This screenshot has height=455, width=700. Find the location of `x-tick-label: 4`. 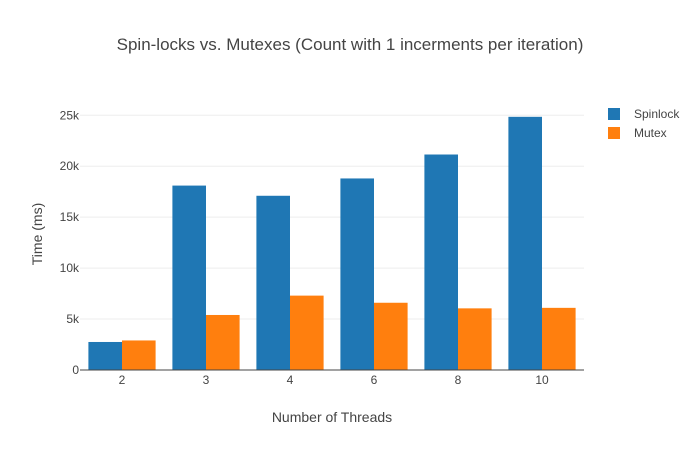

x-tick-label: 4 is located at coordinates (290, 380).